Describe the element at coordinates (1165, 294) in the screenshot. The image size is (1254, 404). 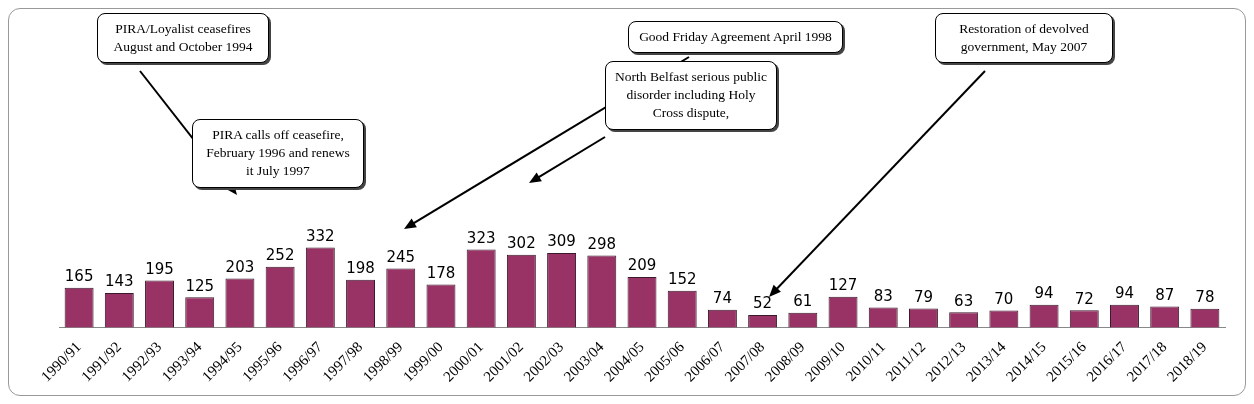
I see `data-label: 87` at that location.